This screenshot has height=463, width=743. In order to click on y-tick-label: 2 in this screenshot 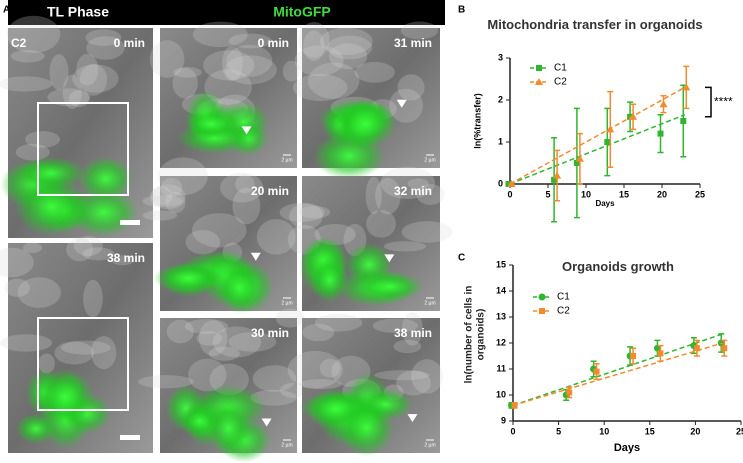, I will do `click(500, 99)`.